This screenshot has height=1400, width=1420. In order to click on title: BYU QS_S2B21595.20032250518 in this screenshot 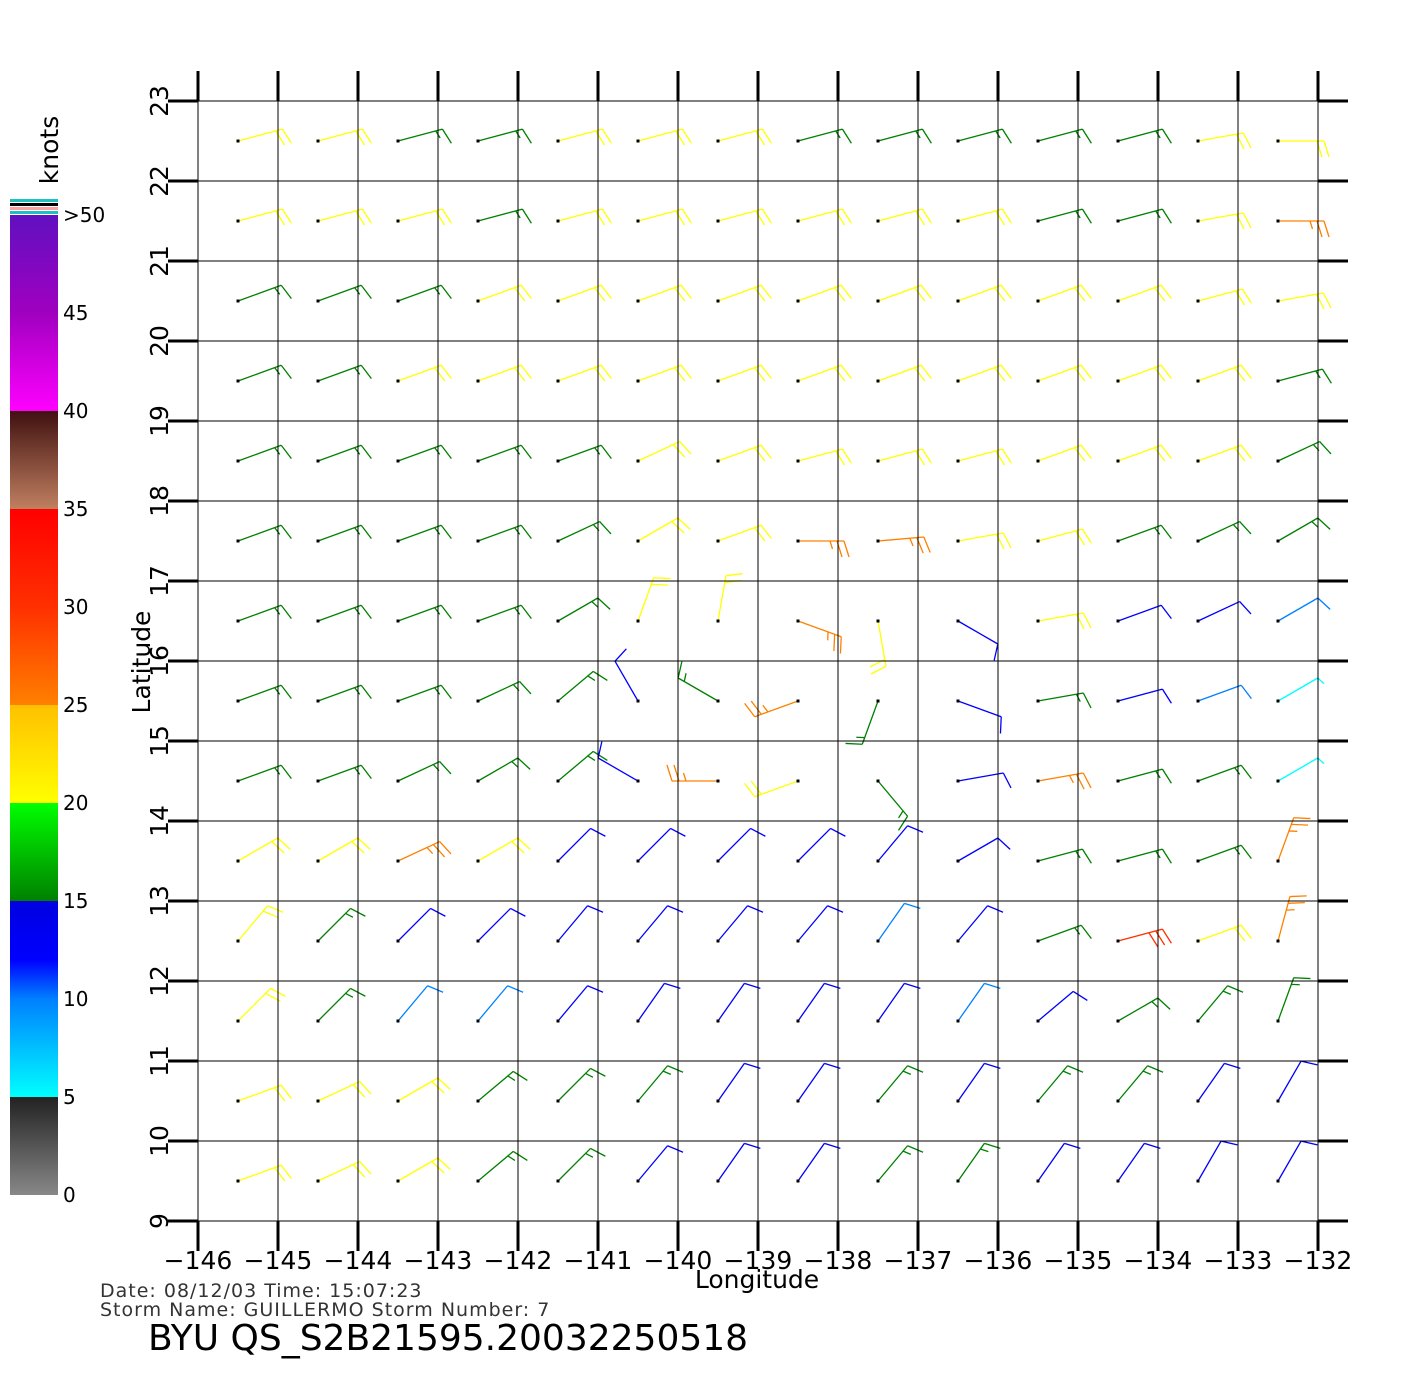, I will do `click(448, 1338)`.